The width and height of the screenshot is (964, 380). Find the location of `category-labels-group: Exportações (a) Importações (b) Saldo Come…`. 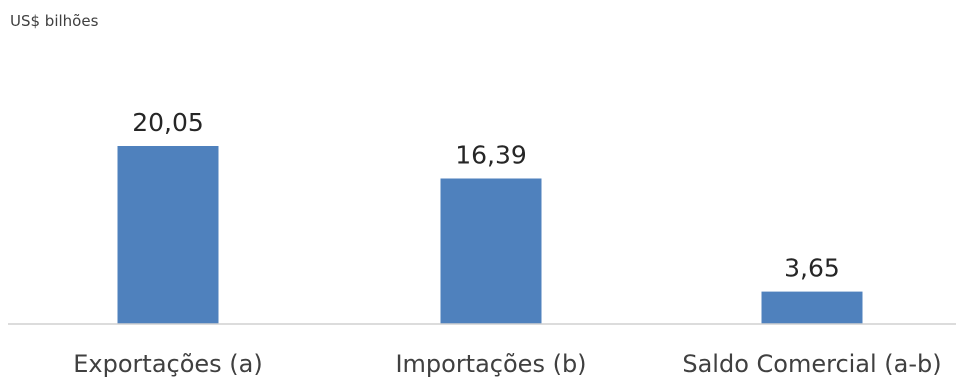

category-labels-group: Exportações (a) Importações (b) Saldo Come… is located at coordinates (507, 364).